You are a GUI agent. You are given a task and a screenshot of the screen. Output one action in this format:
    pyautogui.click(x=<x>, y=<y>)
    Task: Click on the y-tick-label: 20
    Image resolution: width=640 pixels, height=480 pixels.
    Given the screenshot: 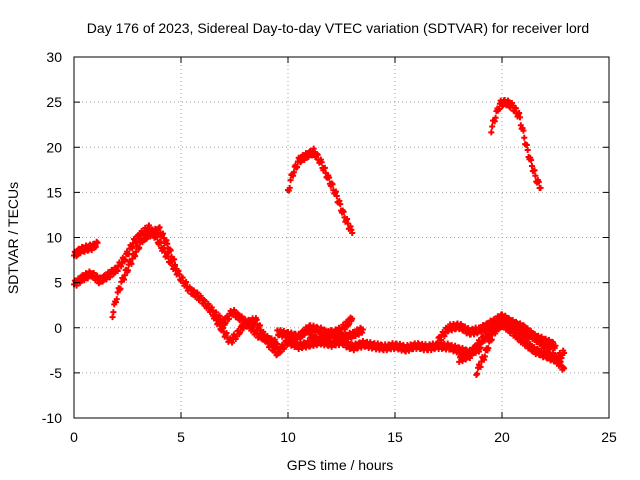 What is the action you would take?
    pyautogui.click(x=54, y=147)
    